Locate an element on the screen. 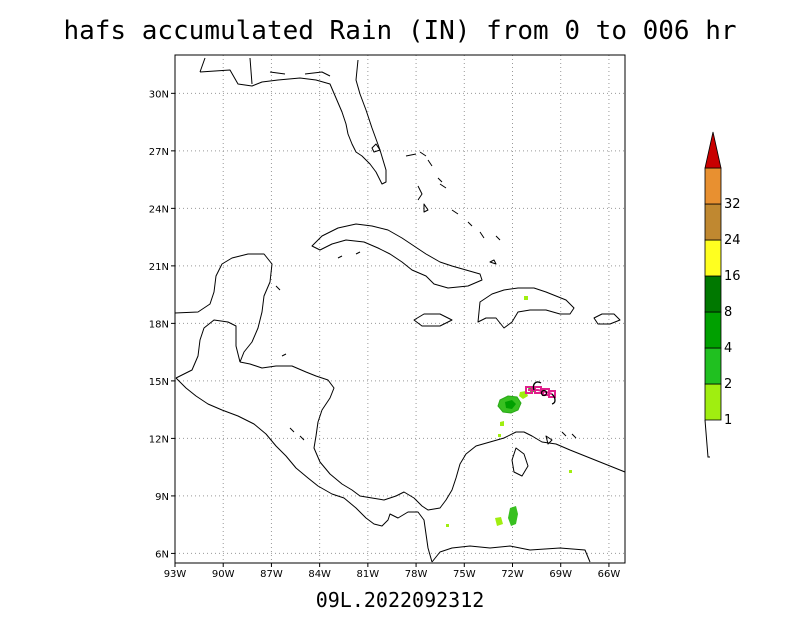  andaman-islets is located at coordinates (297, 434).